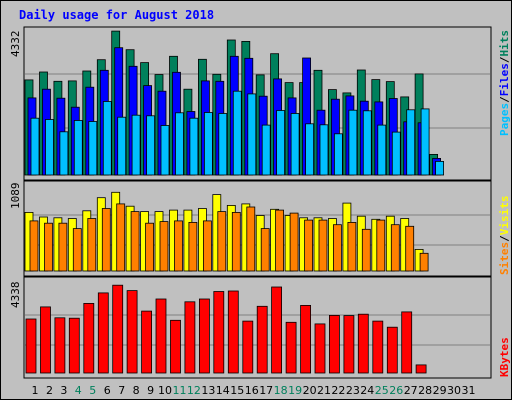 This screenshot has height=400, width=512. Describe the element at coordinates (266, 390) in the screenshot. I see `day-label-17: 17` at that location.